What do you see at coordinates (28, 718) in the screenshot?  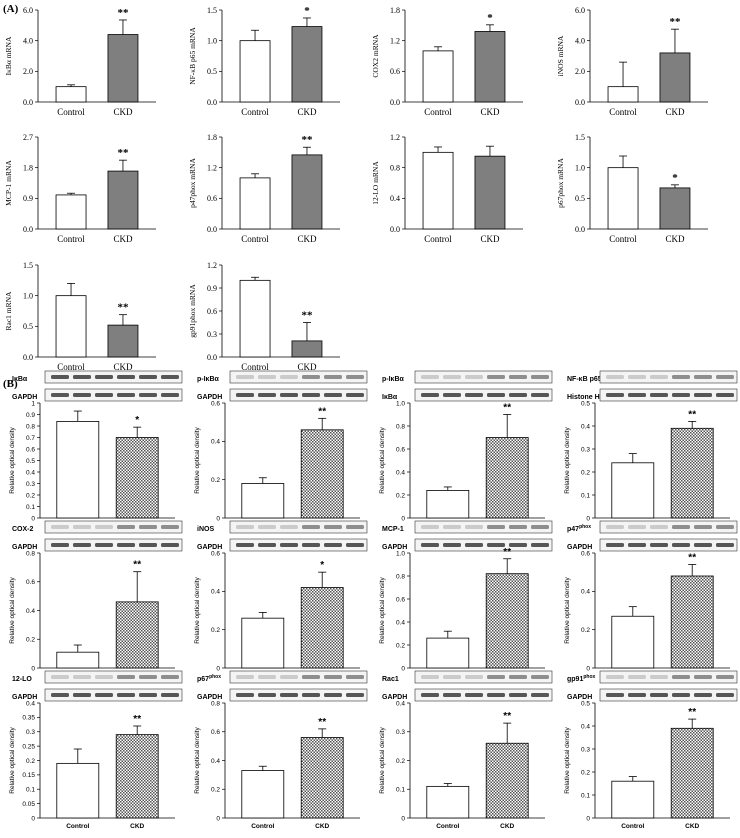 I see `y-tick-label: 0.35` at bounding box center [28, 718].